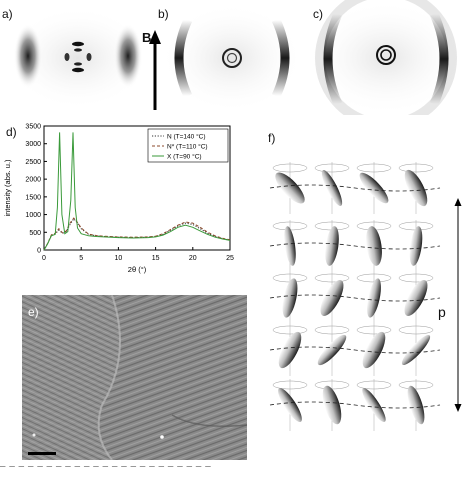  Describe the element at coordinates (33, 197) in the screenshot. I see `y-tick-label: 1500` at that location.